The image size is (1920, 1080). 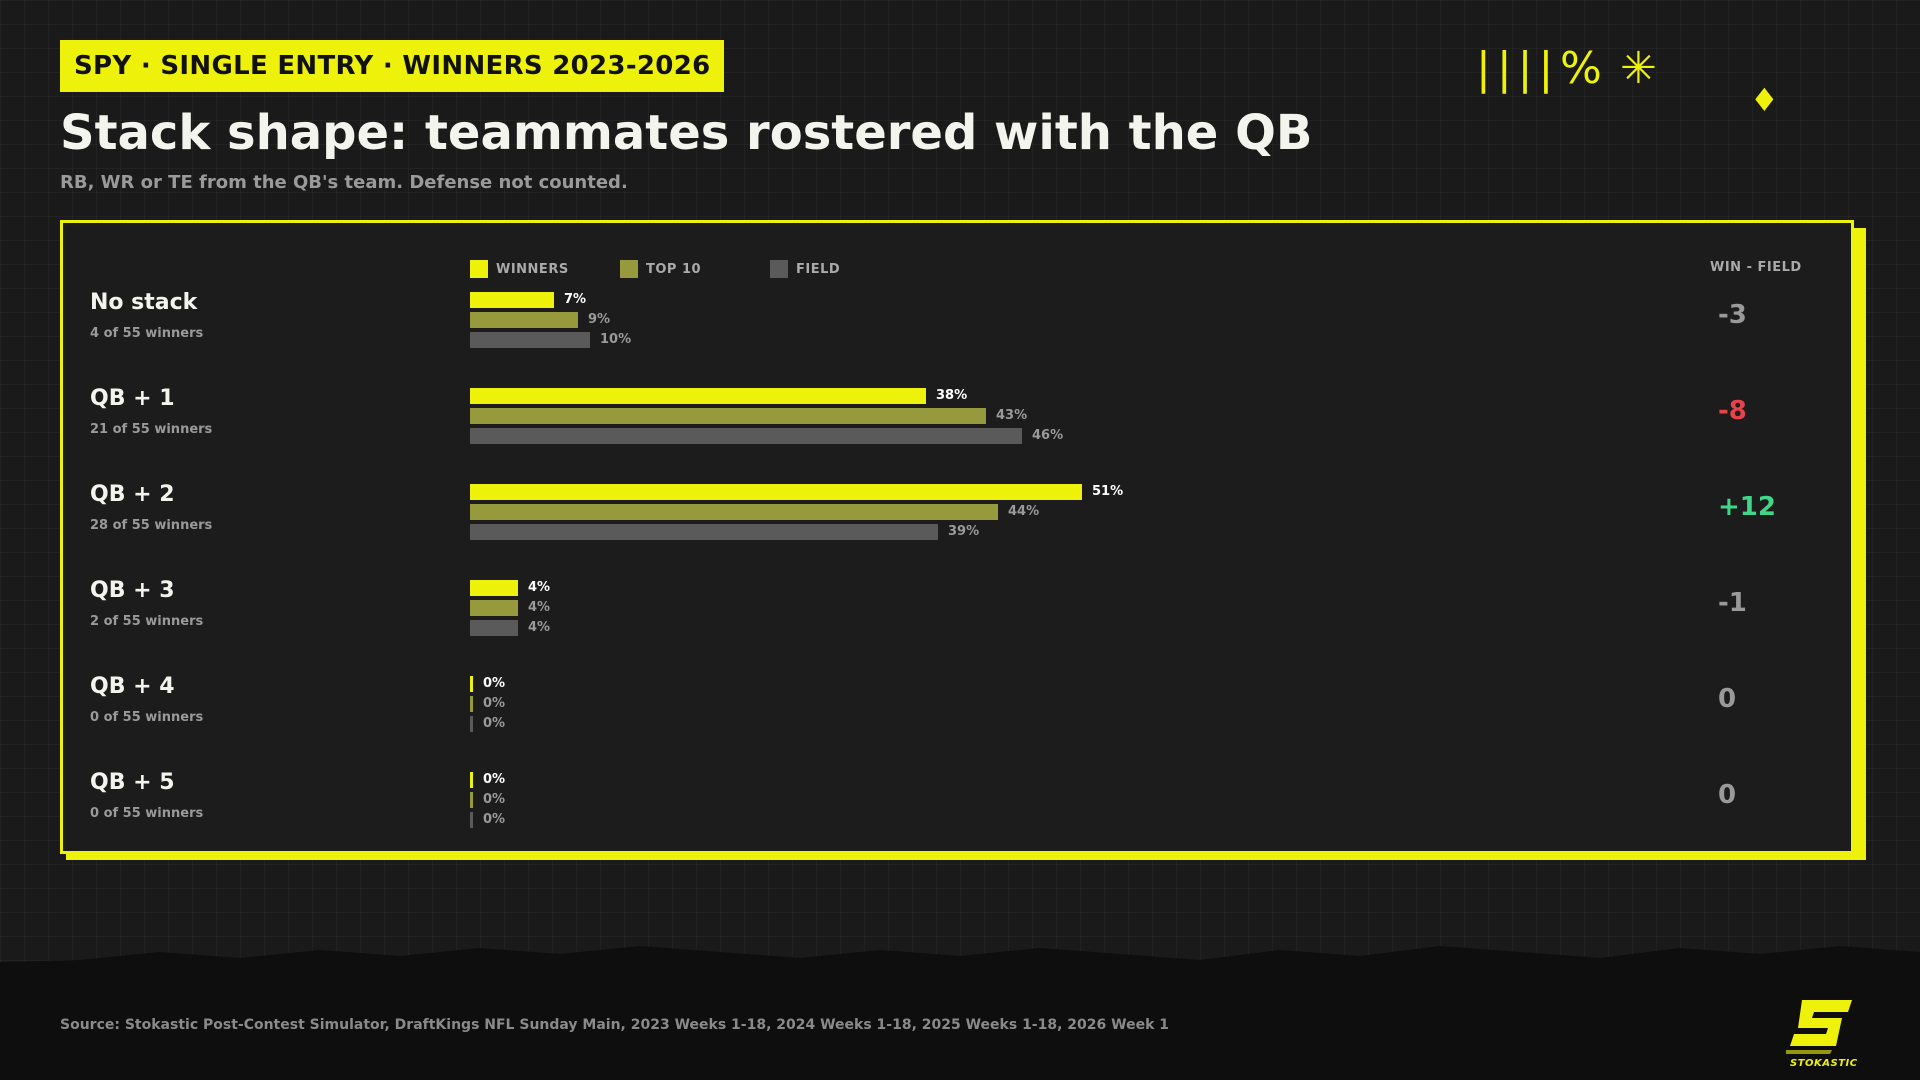 What do you see at coordinates (1048, 435) in the screenshot?
I see `bar-value-label: 46%` at bounding box center [1048, 435].